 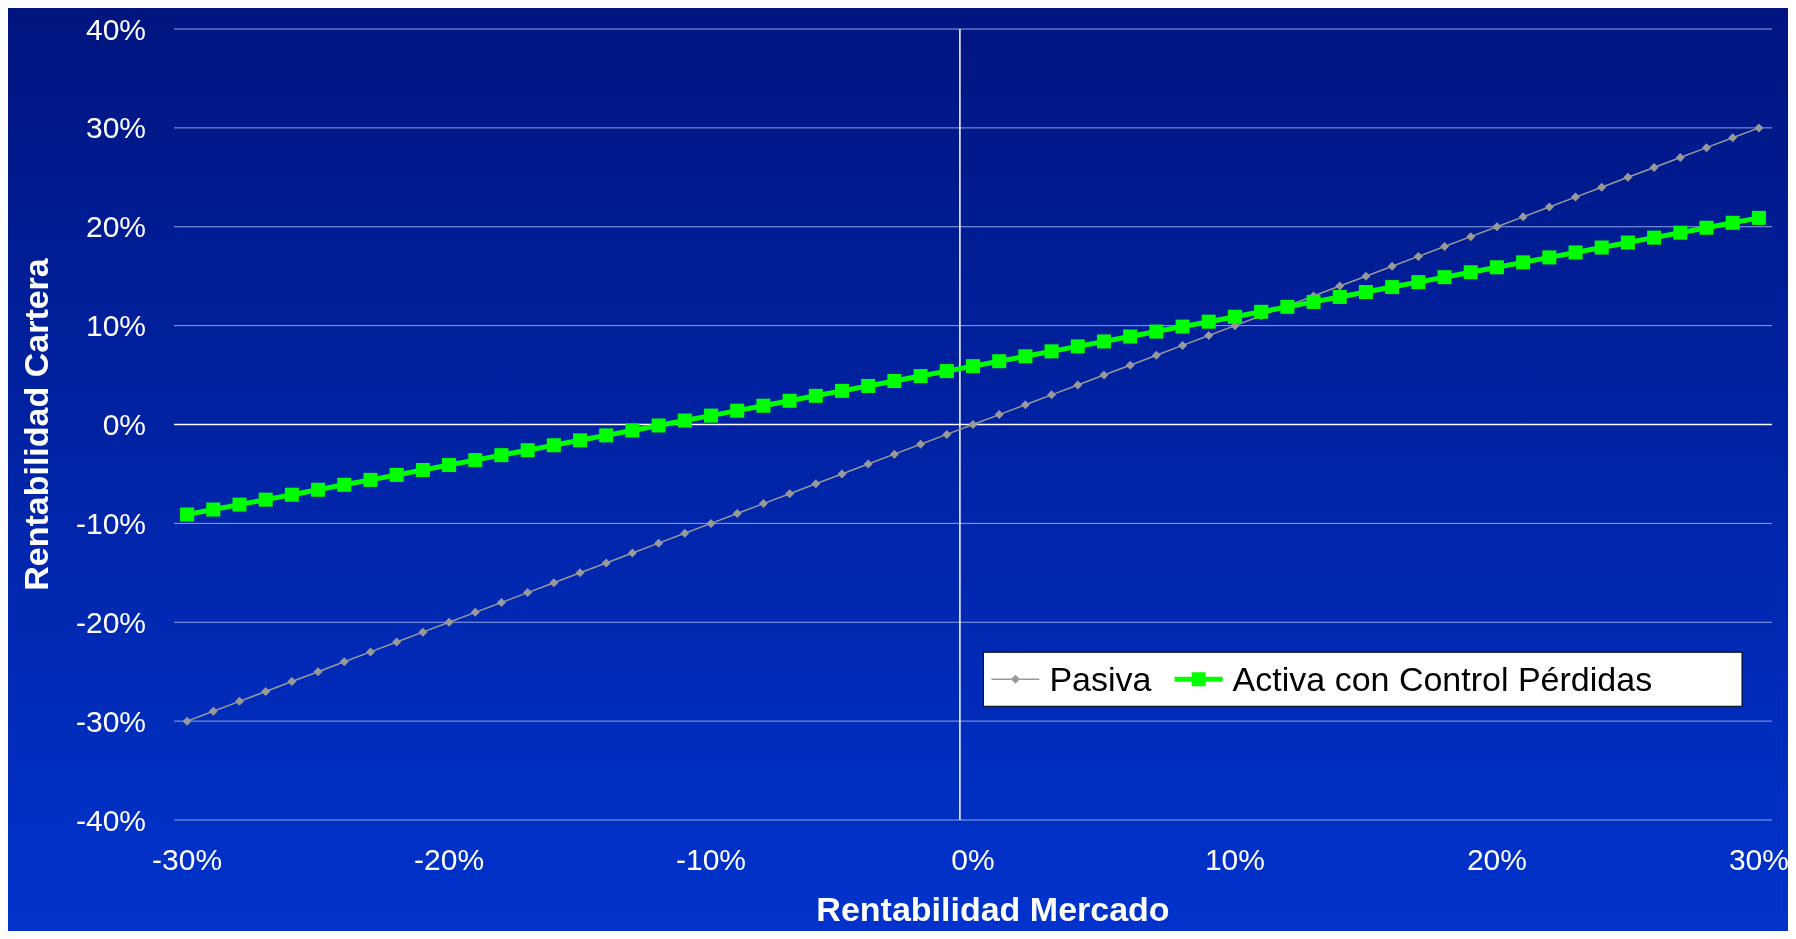 I want to click on legend-label: Pasiva, so click(x=1100, y=679).